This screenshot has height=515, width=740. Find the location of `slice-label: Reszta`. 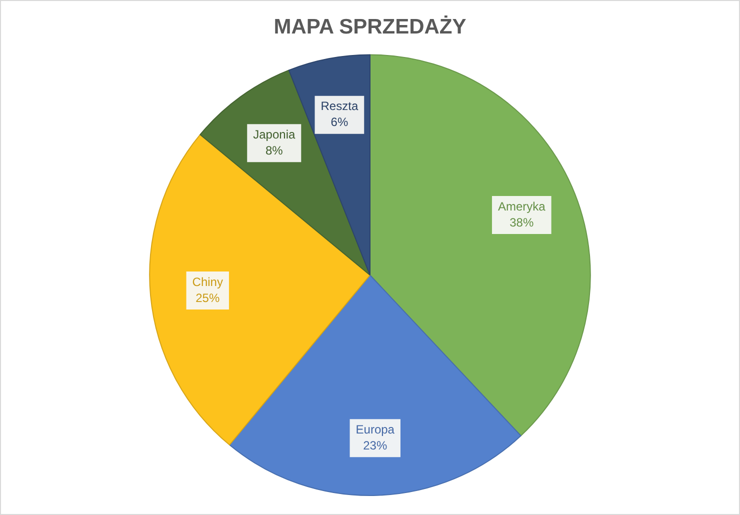

slice-label: Reszta is located at coordinates (339, 106).